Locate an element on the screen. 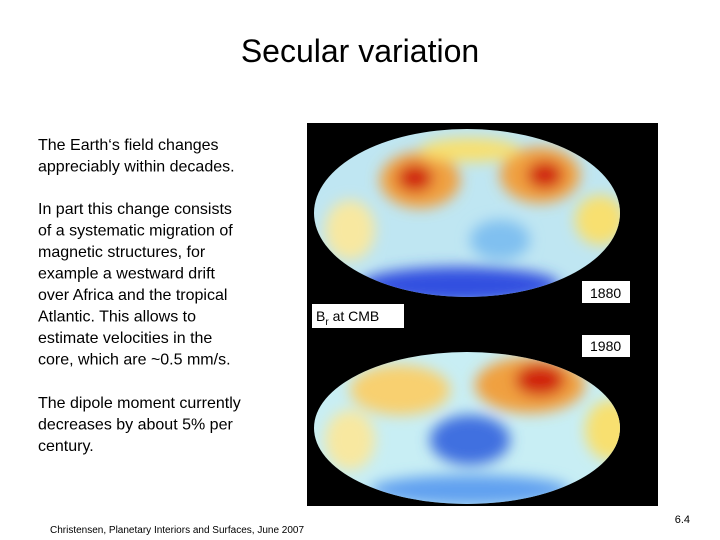  paragraph-line: estimate velocities in the is located at coordinates (125, 338).